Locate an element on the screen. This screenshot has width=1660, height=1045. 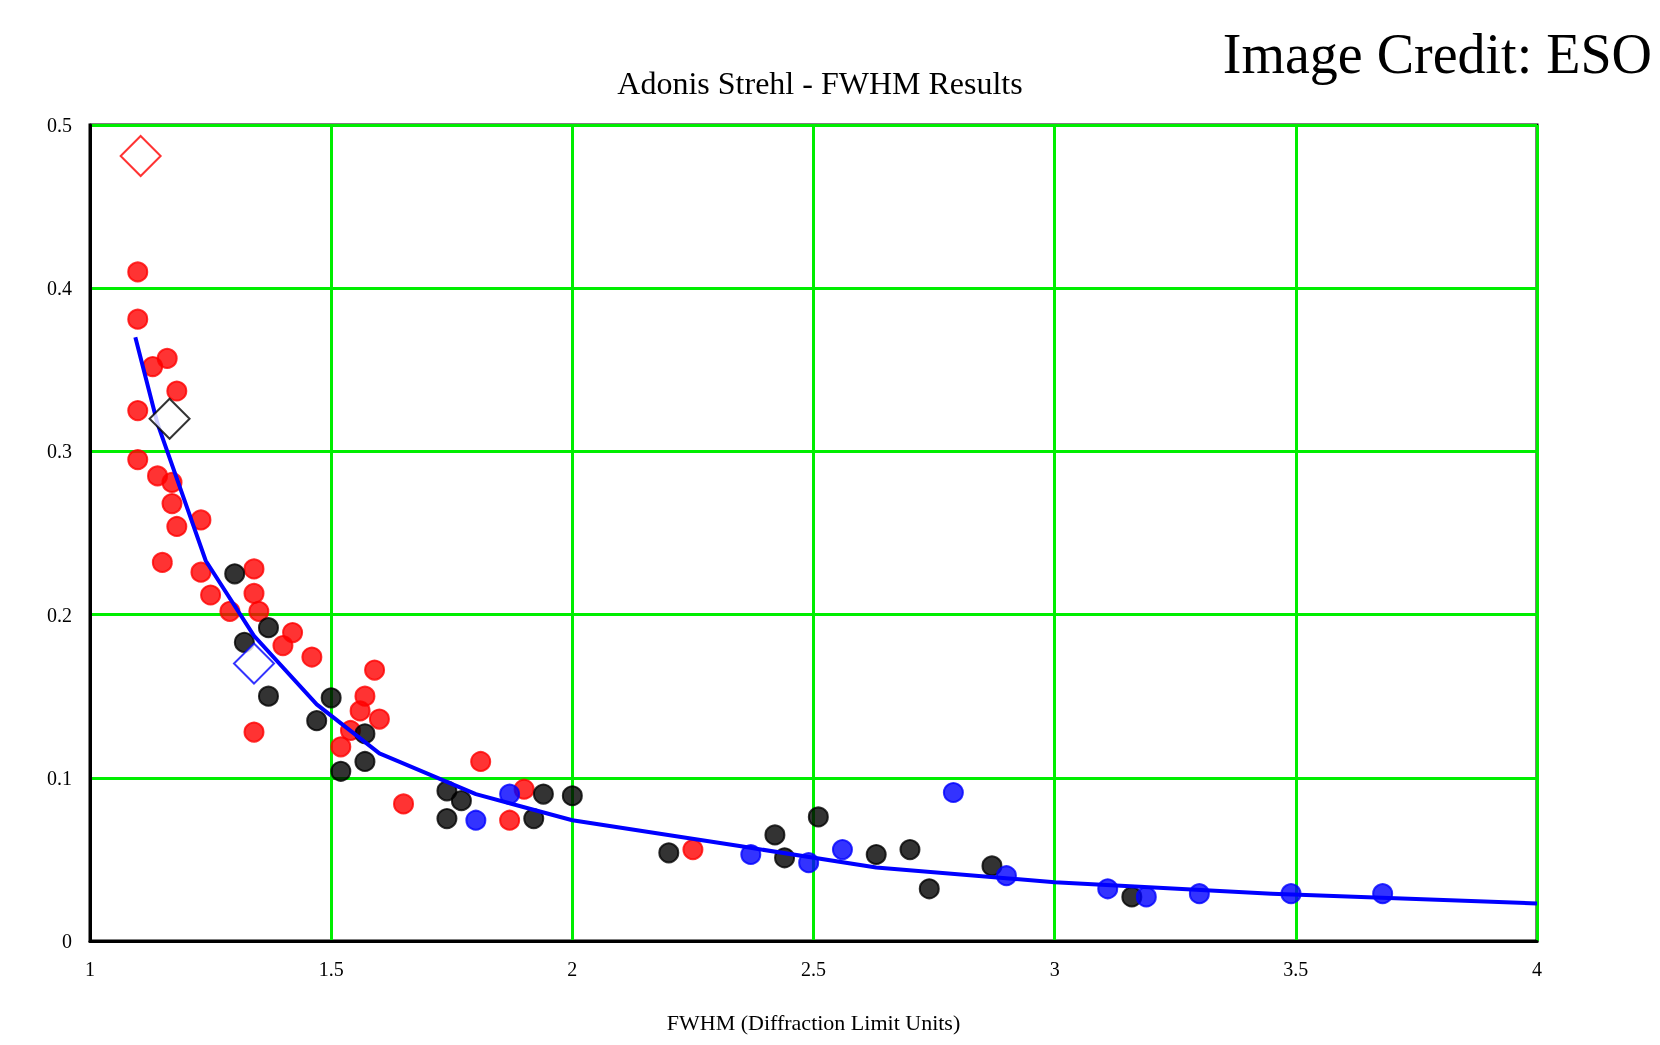
x-tick-label: 1 is located at coordinates (90, 969).